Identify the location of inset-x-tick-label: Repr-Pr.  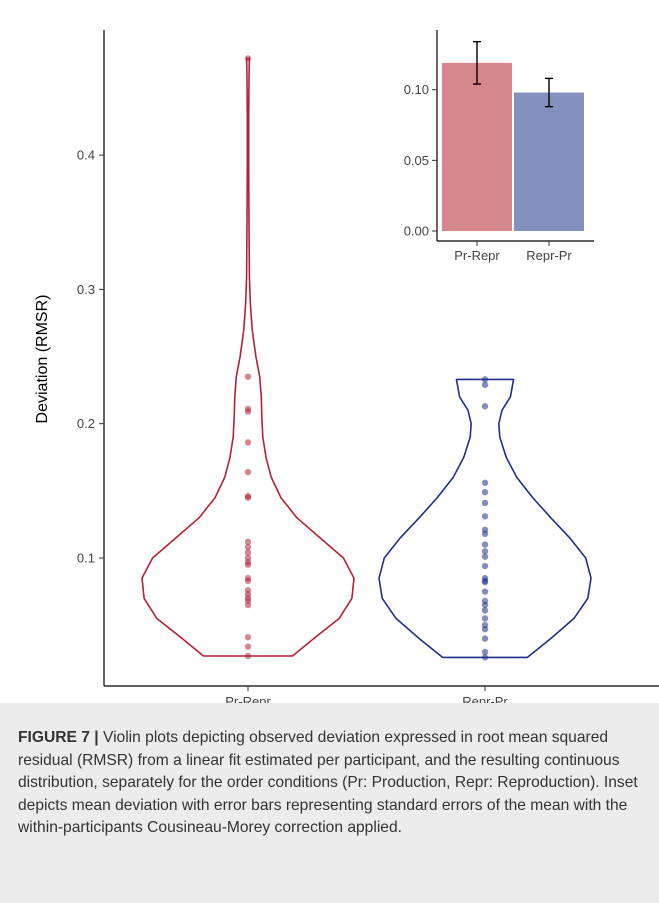
(549, 255).